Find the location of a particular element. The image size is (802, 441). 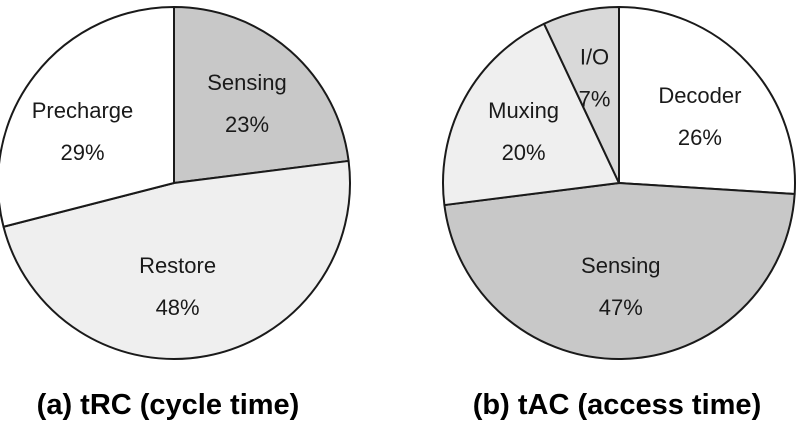

slice-decoder-label: Decoder is located at coordinates (699, 95).